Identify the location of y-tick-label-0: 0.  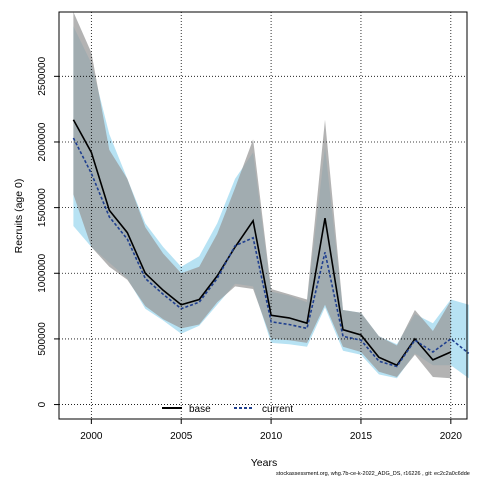
(42, 404).